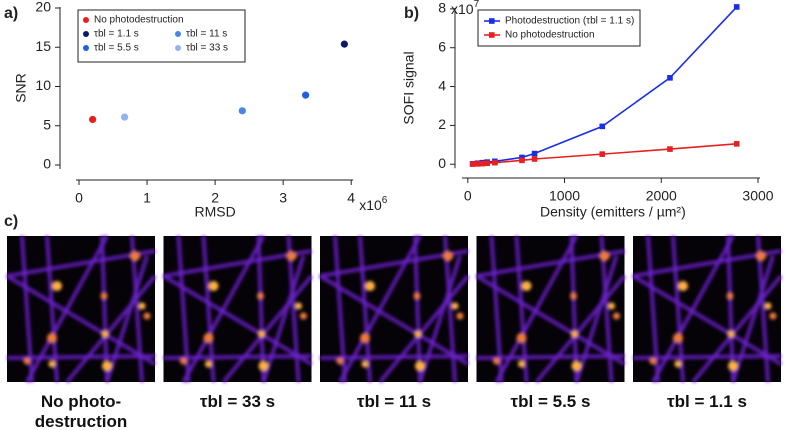 This screenshot has height=430, width=787. Describe the element at coordinates (613, 212) in the screenshot. I see `x-axis-title: Density (emitters / µm²)` at that location.